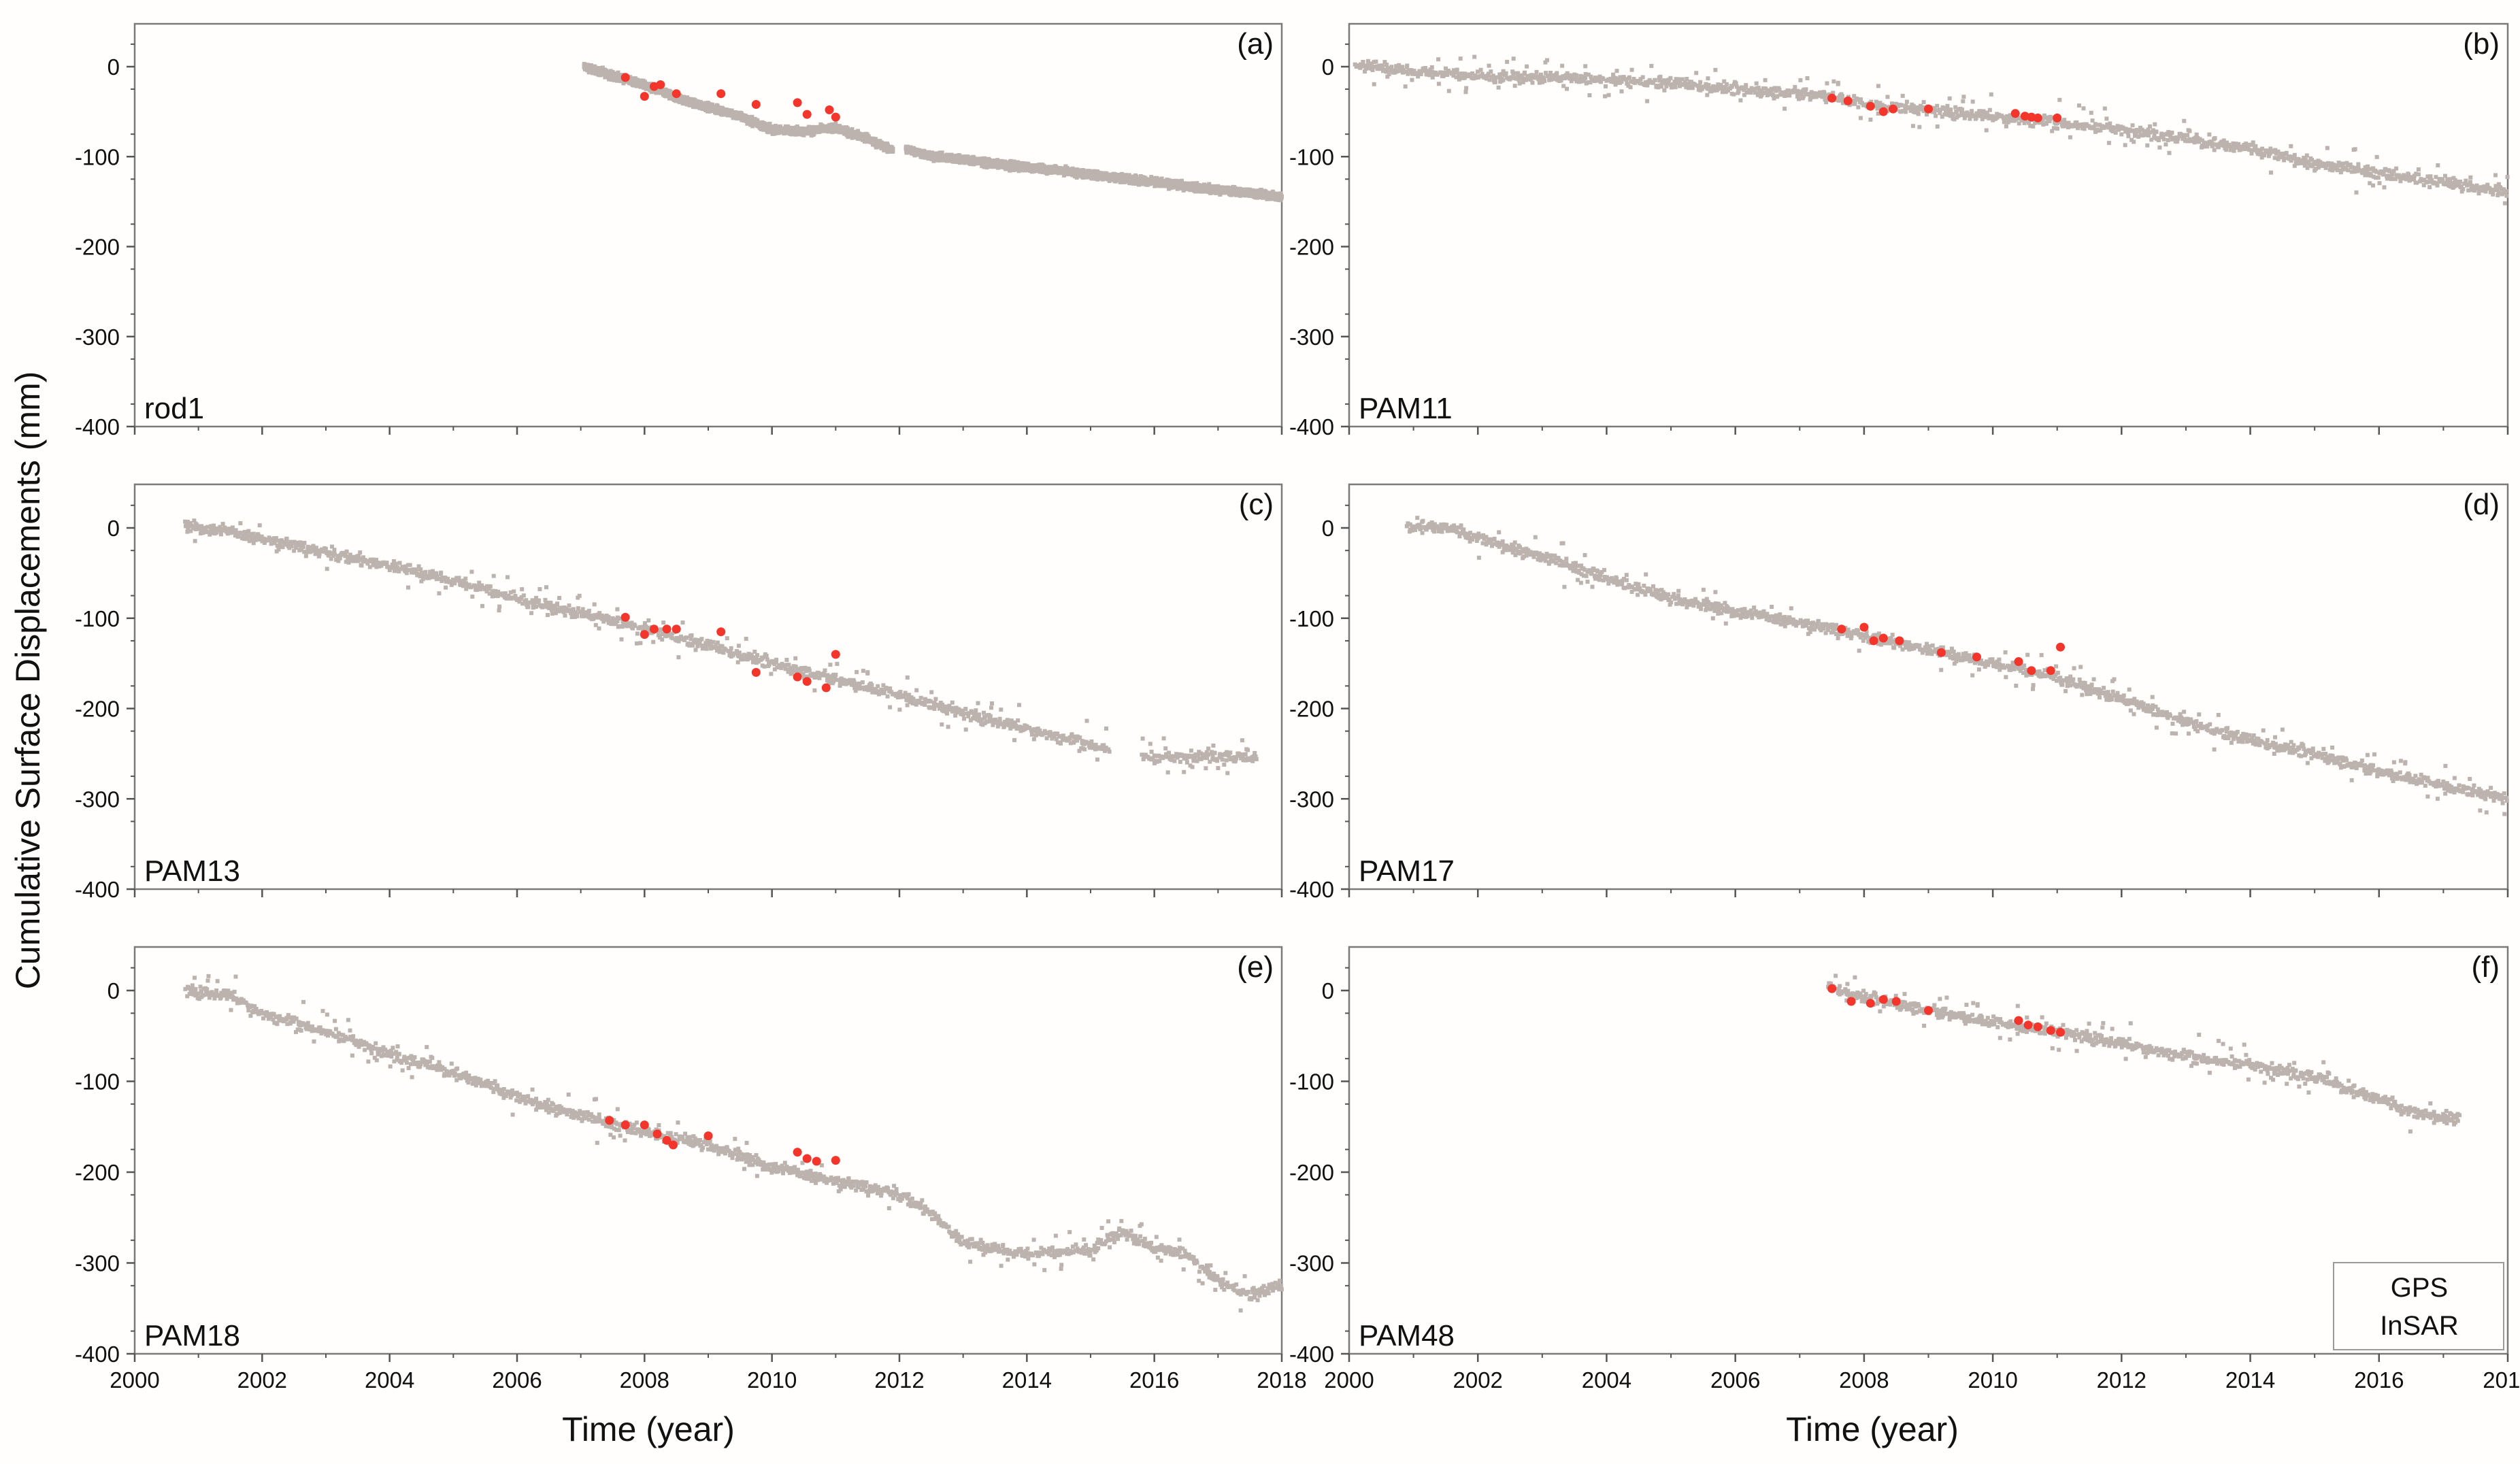  What do you see at coordinates (98, 426) in the screenshot?
I see `panel-a-y-tick-label: -400` at bounding box center [98, 426].